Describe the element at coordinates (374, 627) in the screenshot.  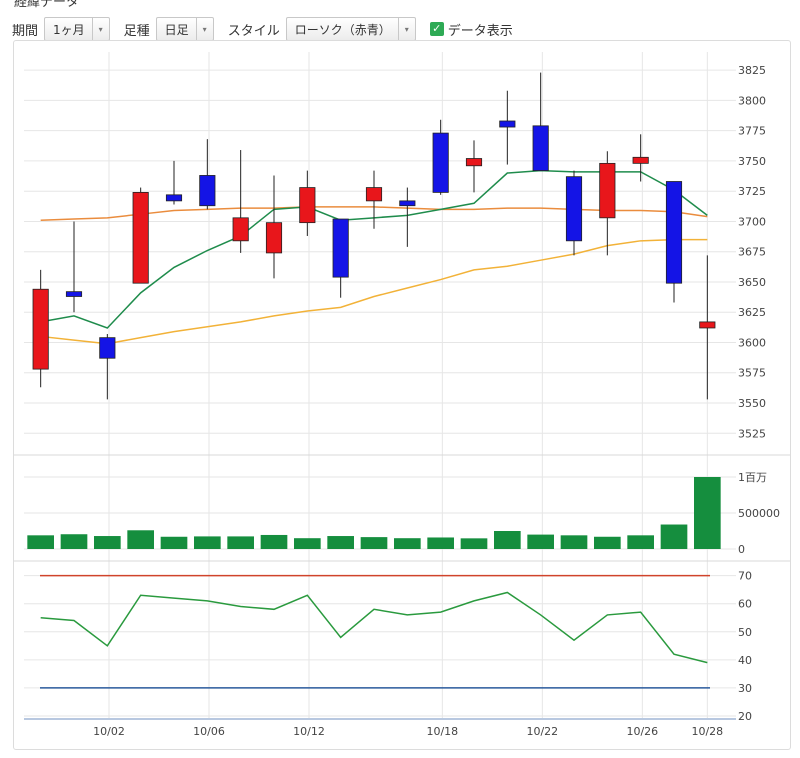
I see `oscillator-line` at that location.